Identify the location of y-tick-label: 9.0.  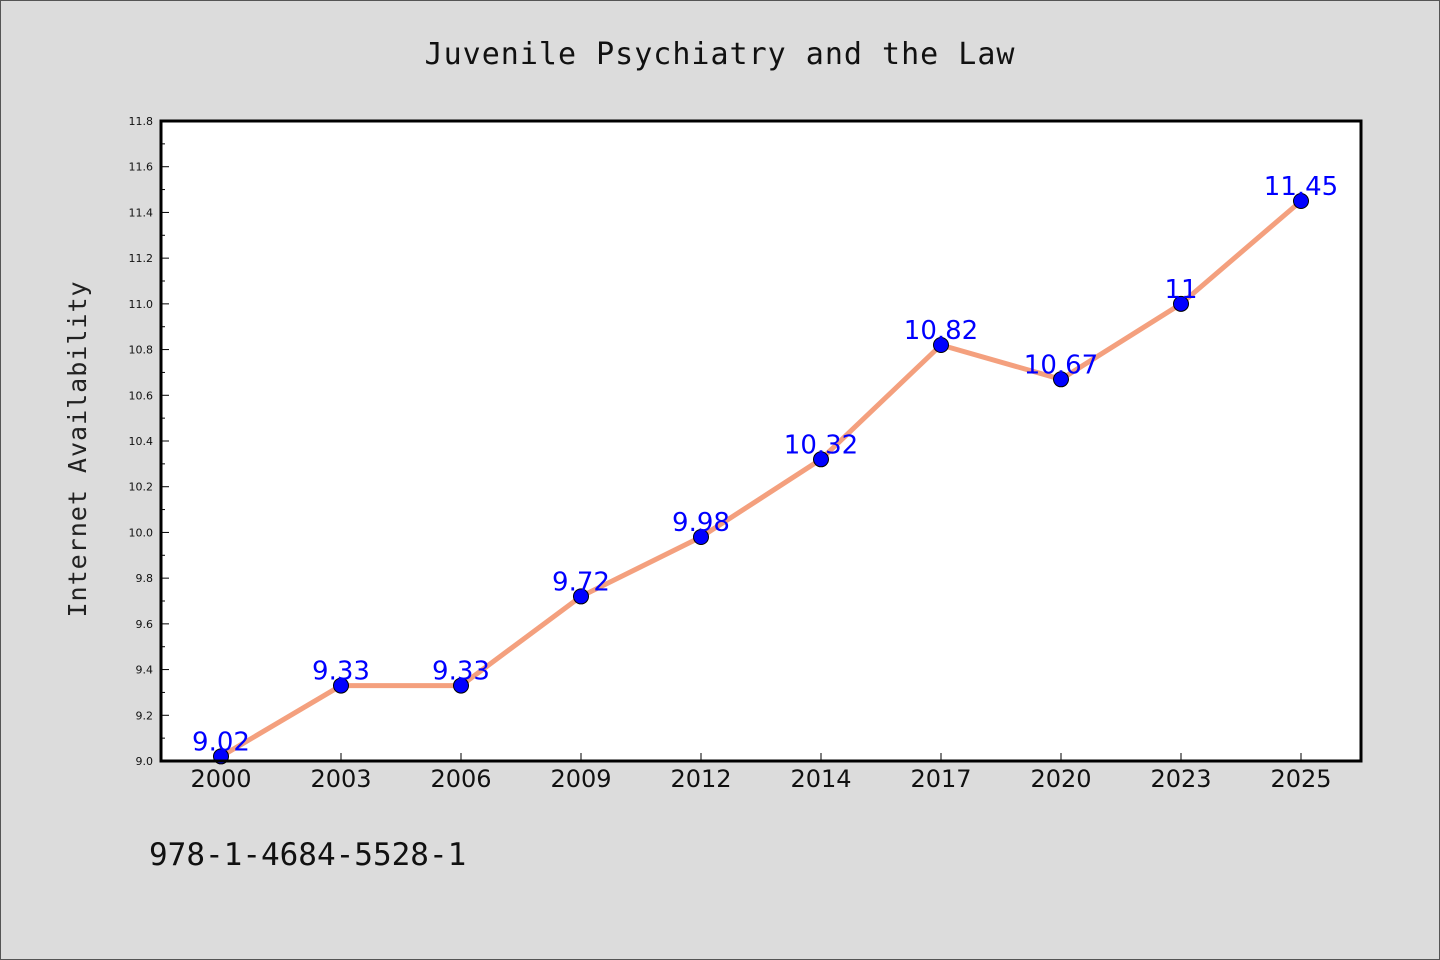
(145, 761).